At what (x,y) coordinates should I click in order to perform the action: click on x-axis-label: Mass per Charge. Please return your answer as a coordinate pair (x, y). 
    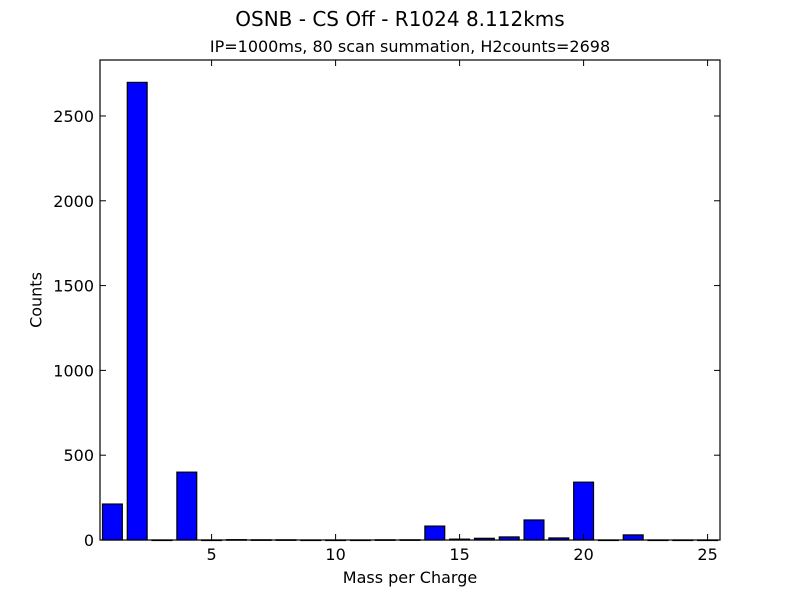
    Looking at the image, I should click on (410, 577).